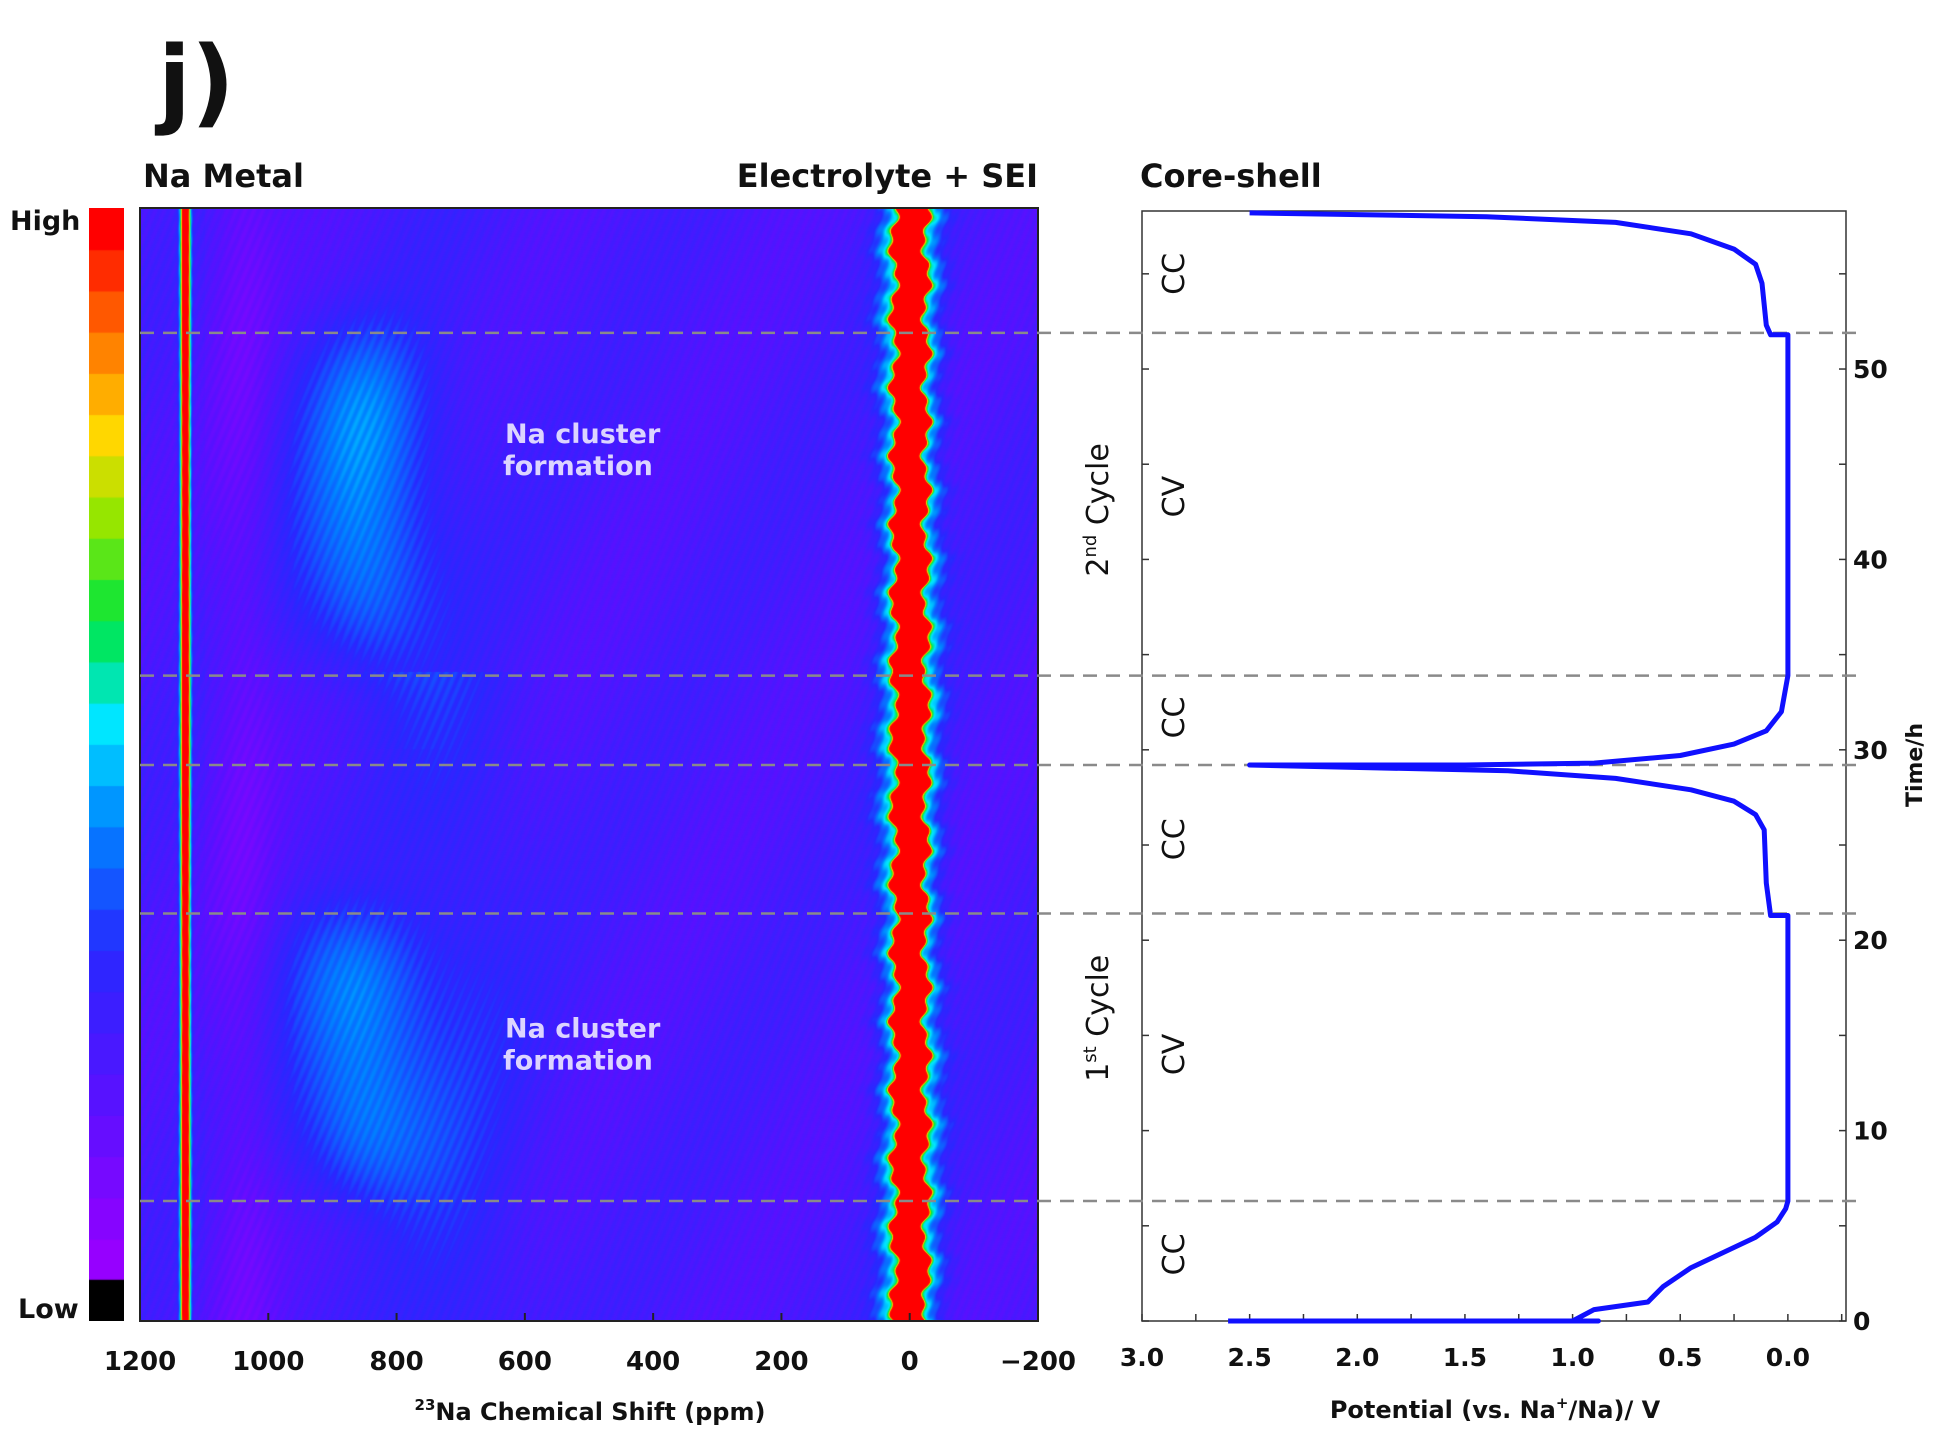 Image resolution: width=1933 pixels, height=1447 pixels. Describe the element at coordinates (425, 1405) in the screenshot. I see `heatmap-x-label-sup: 23` at that location.